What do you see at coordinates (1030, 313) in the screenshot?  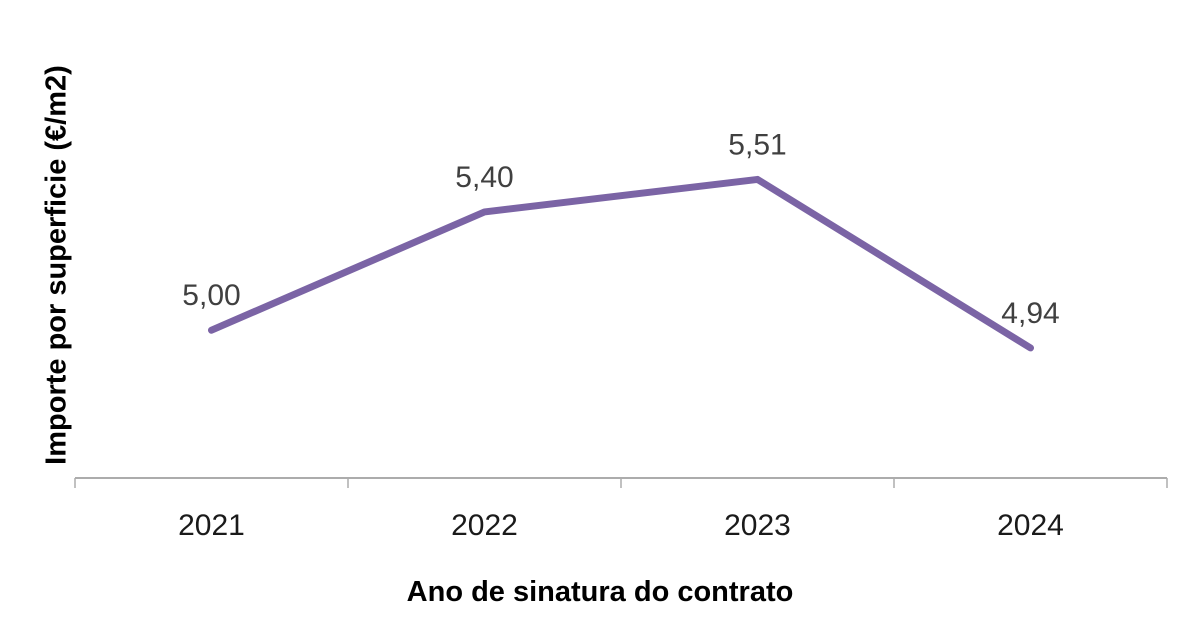 I see `data-label: 4,94` at bounding box center [1030, 313].